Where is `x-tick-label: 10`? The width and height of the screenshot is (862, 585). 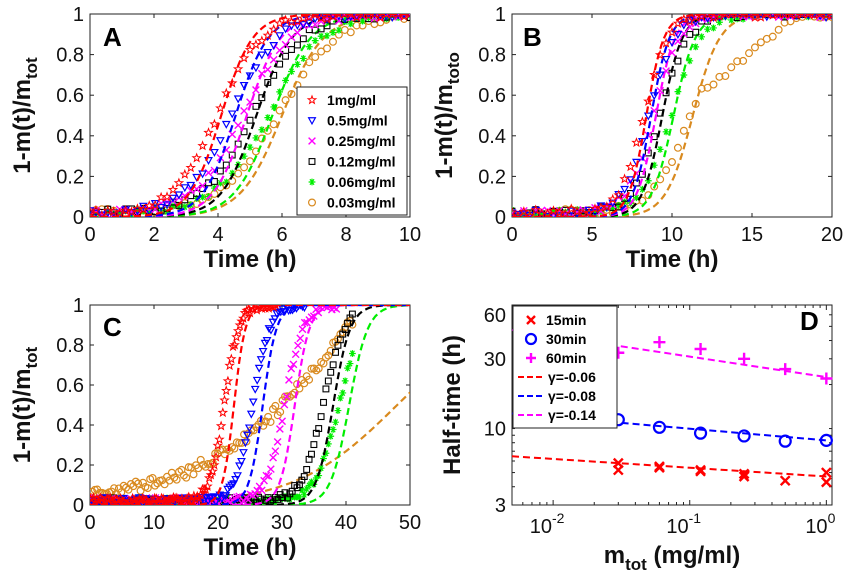
x-tick-label: 10 is located at coordinates (154, 523).